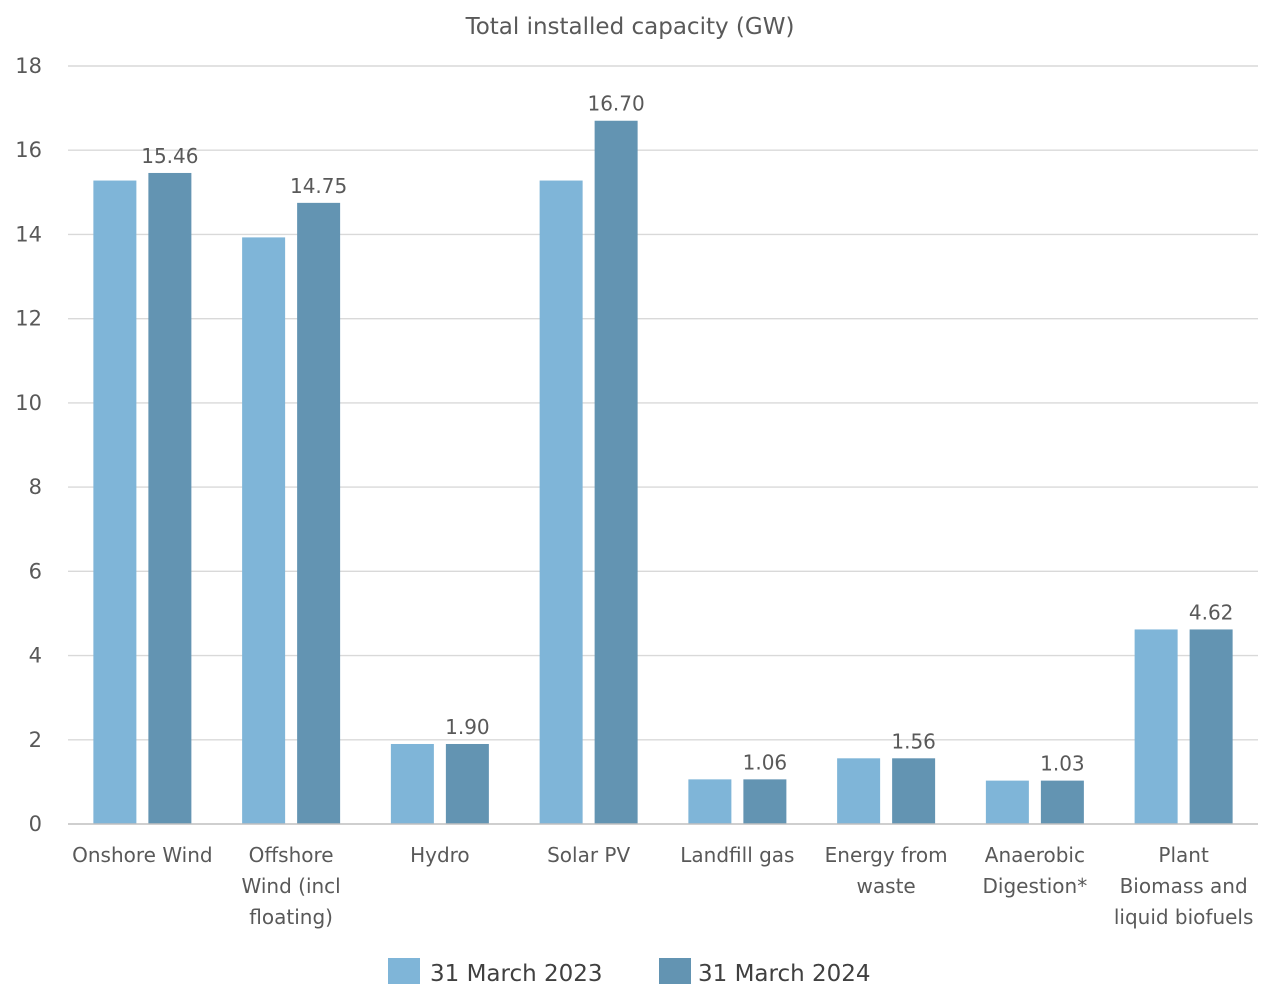  What do you see at coordinates (784, 972) in the screenshot?
I see `legend-label: 31 March 2024` at bounding box center [784, 972].